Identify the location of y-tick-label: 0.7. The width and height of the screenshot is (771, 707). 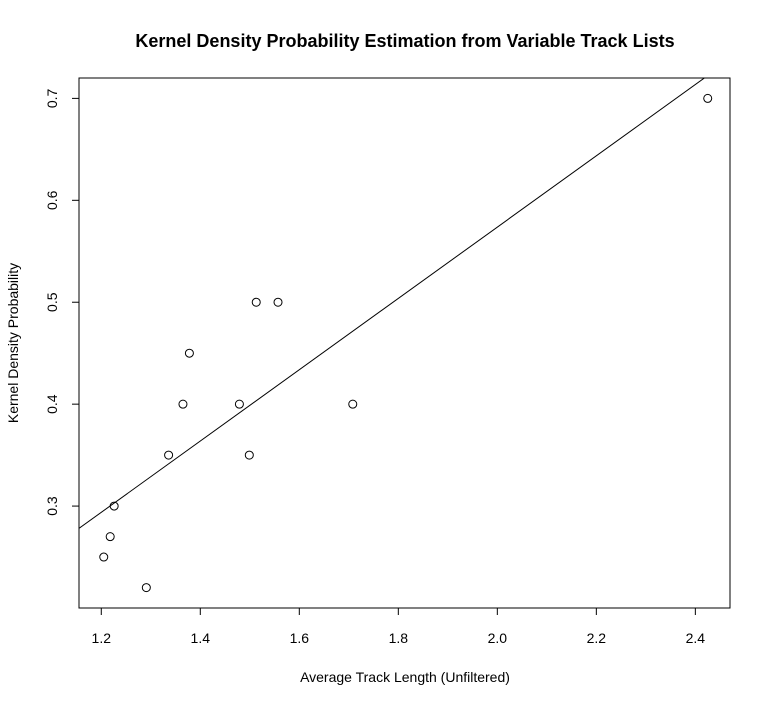
(52, 98).